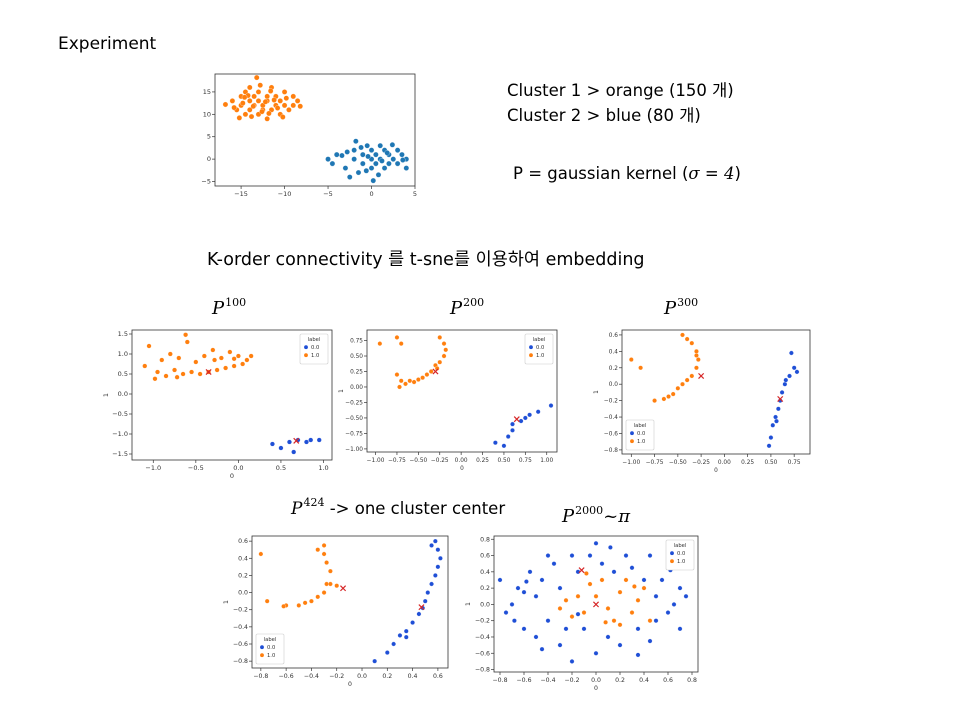 The height and width of the screenshot is (720, 960). Describe the element at coordinates (680, 555) in the screenshot. I see `tsne-p2000-plot-legend: label 0.0 1.0` at that location.